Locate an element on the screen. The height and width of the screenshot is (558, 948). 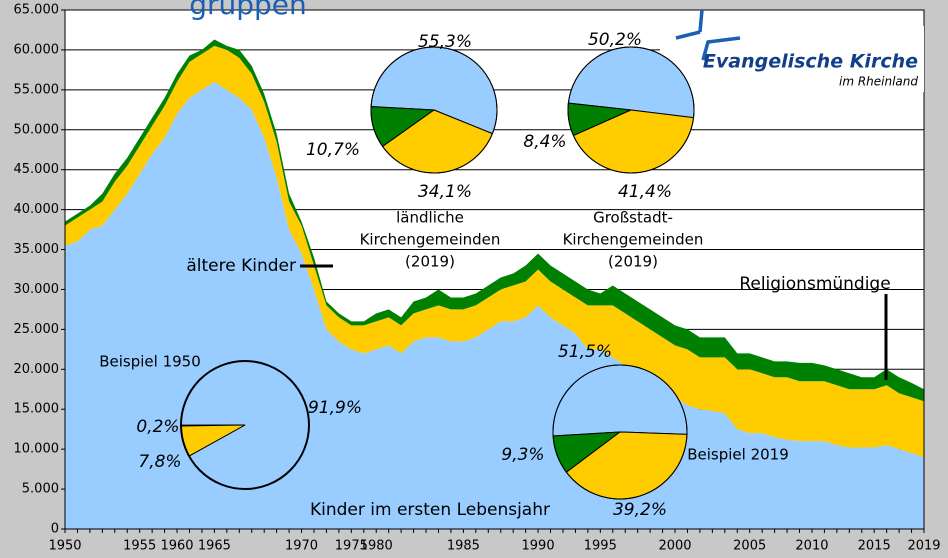
y-tick-label: 25.000 is located at coordinates (37, 329).